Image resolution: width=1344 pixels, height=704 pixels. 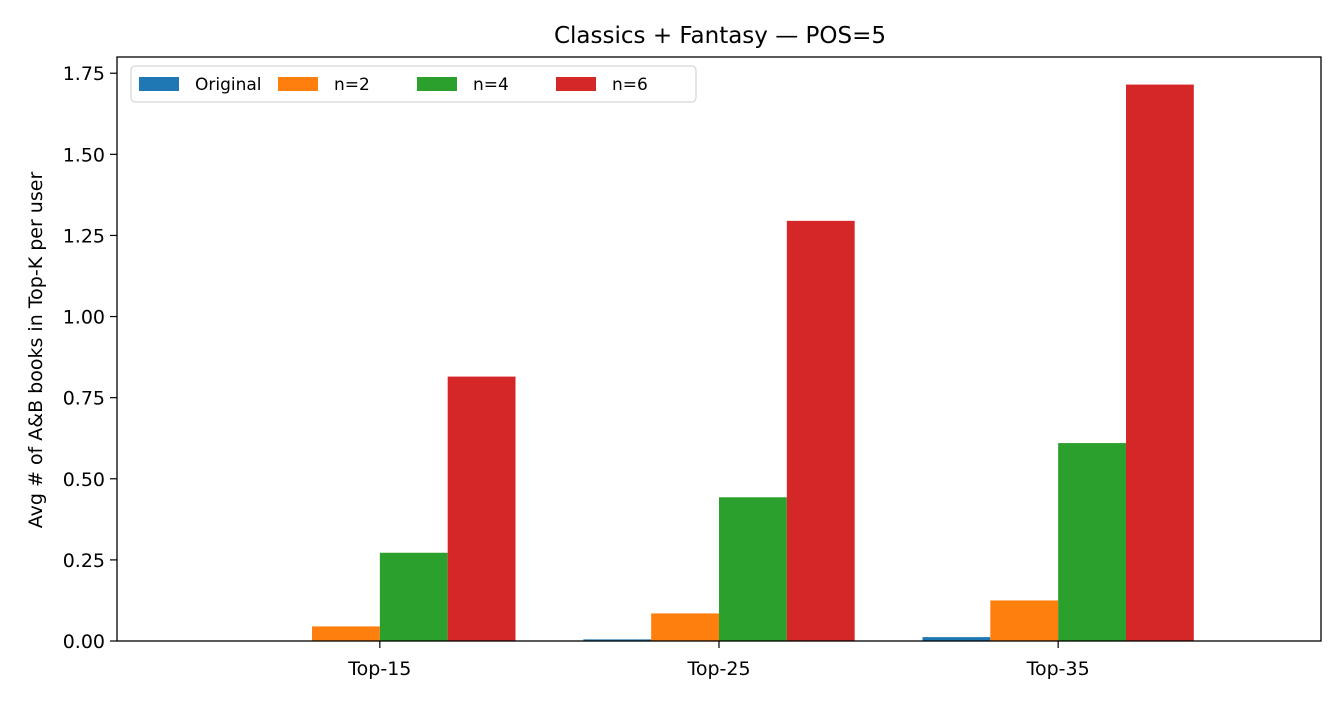 I want to click on legend-swatch-n6, so click(x=576, y=84).